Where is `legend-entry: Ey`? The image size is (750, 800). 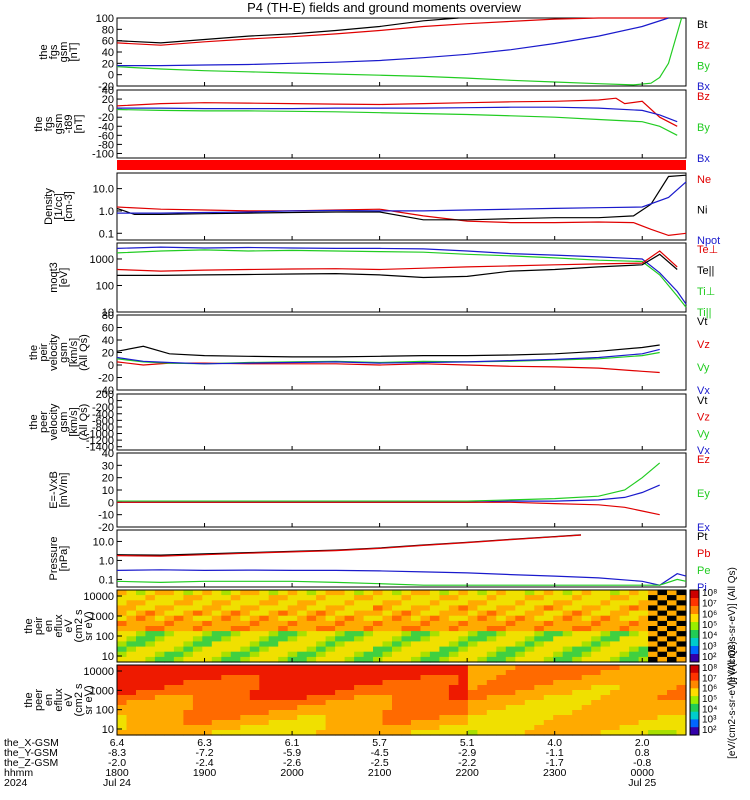
legend-entry: Ey is located at coordinates (703, 494).